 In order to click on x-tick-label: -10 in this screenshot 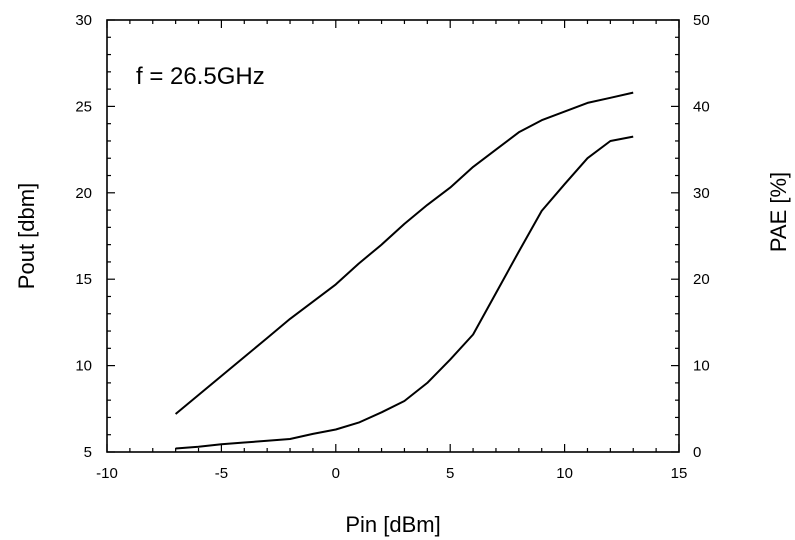, I will do `click(107, 473)`.